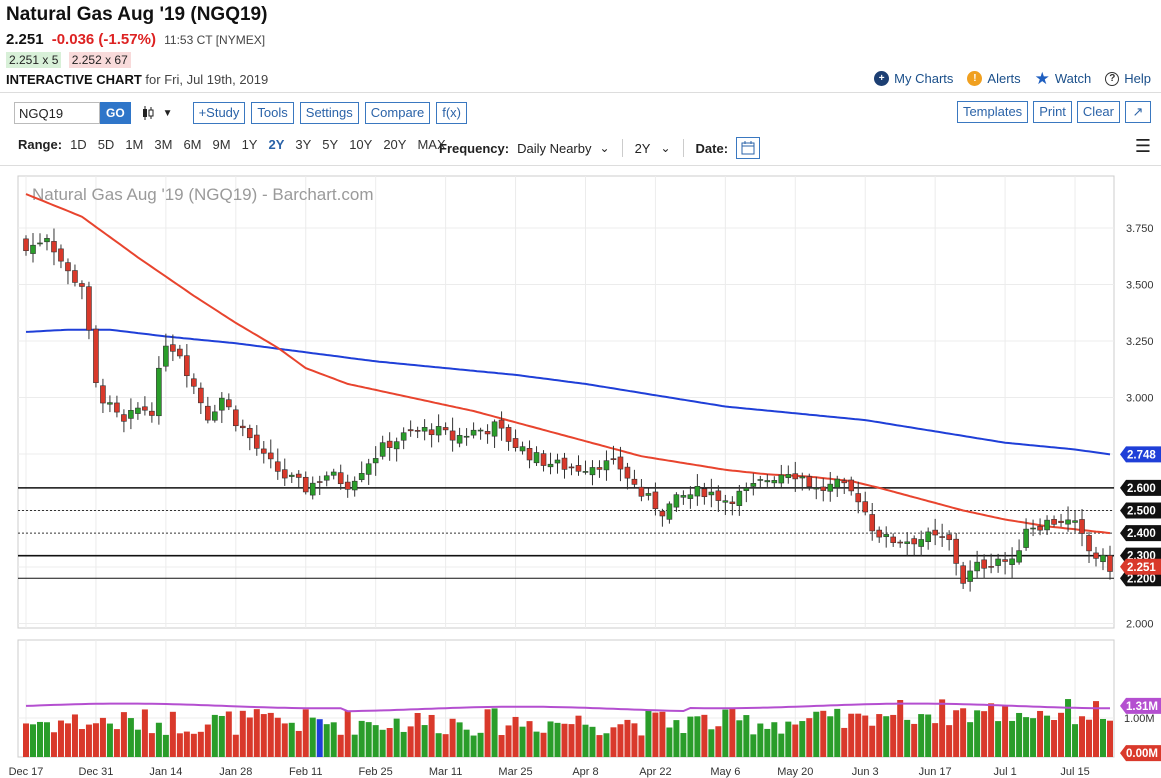 The width and height of the screenshot is (1161, 778). What do you see at coordinates (748, 148) in the screenshot?
I see `calendar-button` at bounding box center [748, 148].